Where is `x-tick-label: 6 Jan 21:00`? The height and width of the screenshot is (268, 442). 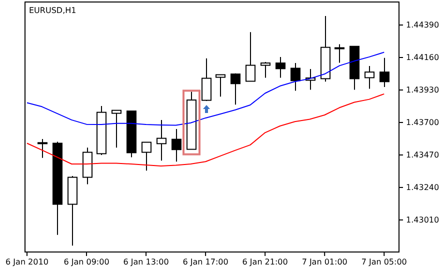
x-tick-label: 6 Jan 21:00 is located at coordinates (265, 262).